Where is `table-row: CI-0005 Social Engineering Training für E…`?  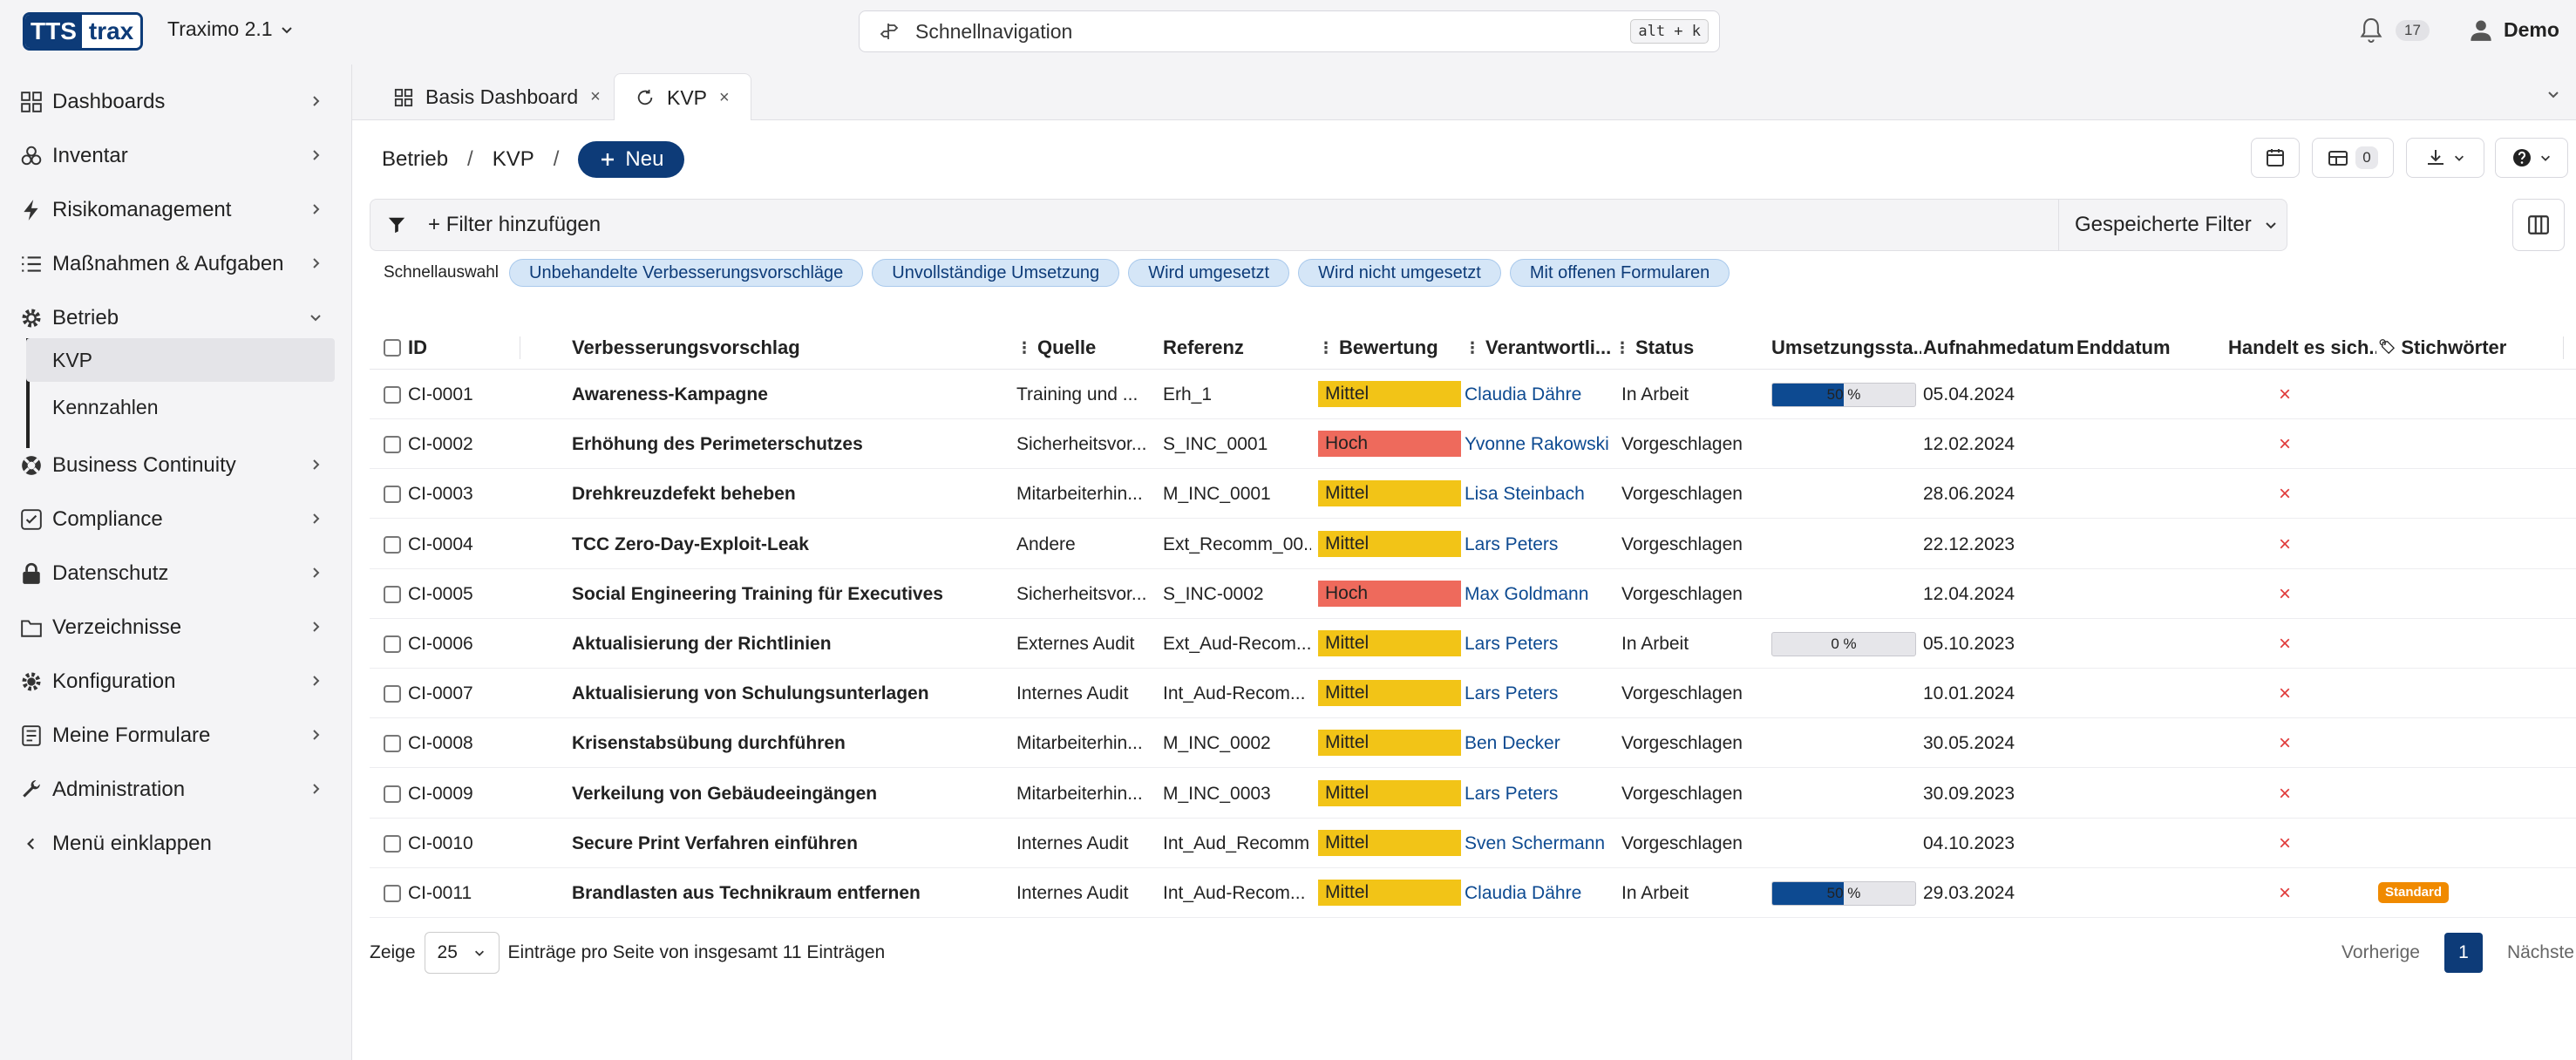 table-row: CI-0005 Social Engineering Training für E… is located at coordinates (1473, 594).